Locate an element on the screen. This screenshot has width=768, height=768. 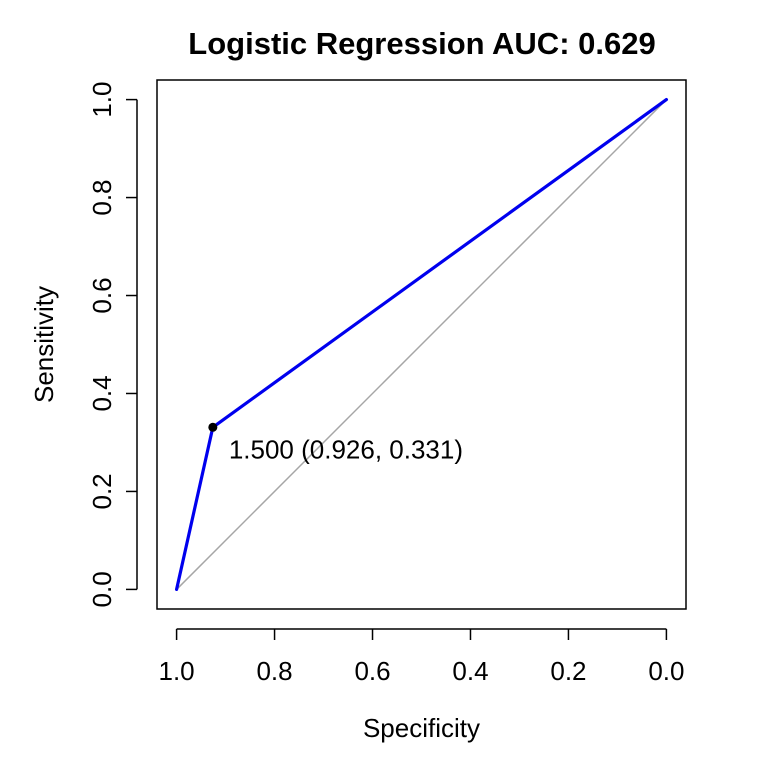
y-tick-label: 0.8 is located at coordinates (102, 197).